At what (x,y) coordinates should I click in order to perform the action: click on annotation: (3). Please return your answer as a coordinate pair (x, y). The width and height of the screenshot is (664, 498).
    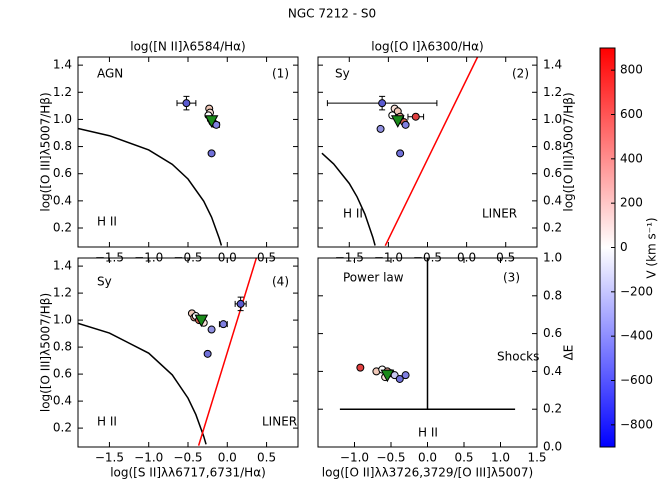
    Looking at the image, I should click on (511, 278).